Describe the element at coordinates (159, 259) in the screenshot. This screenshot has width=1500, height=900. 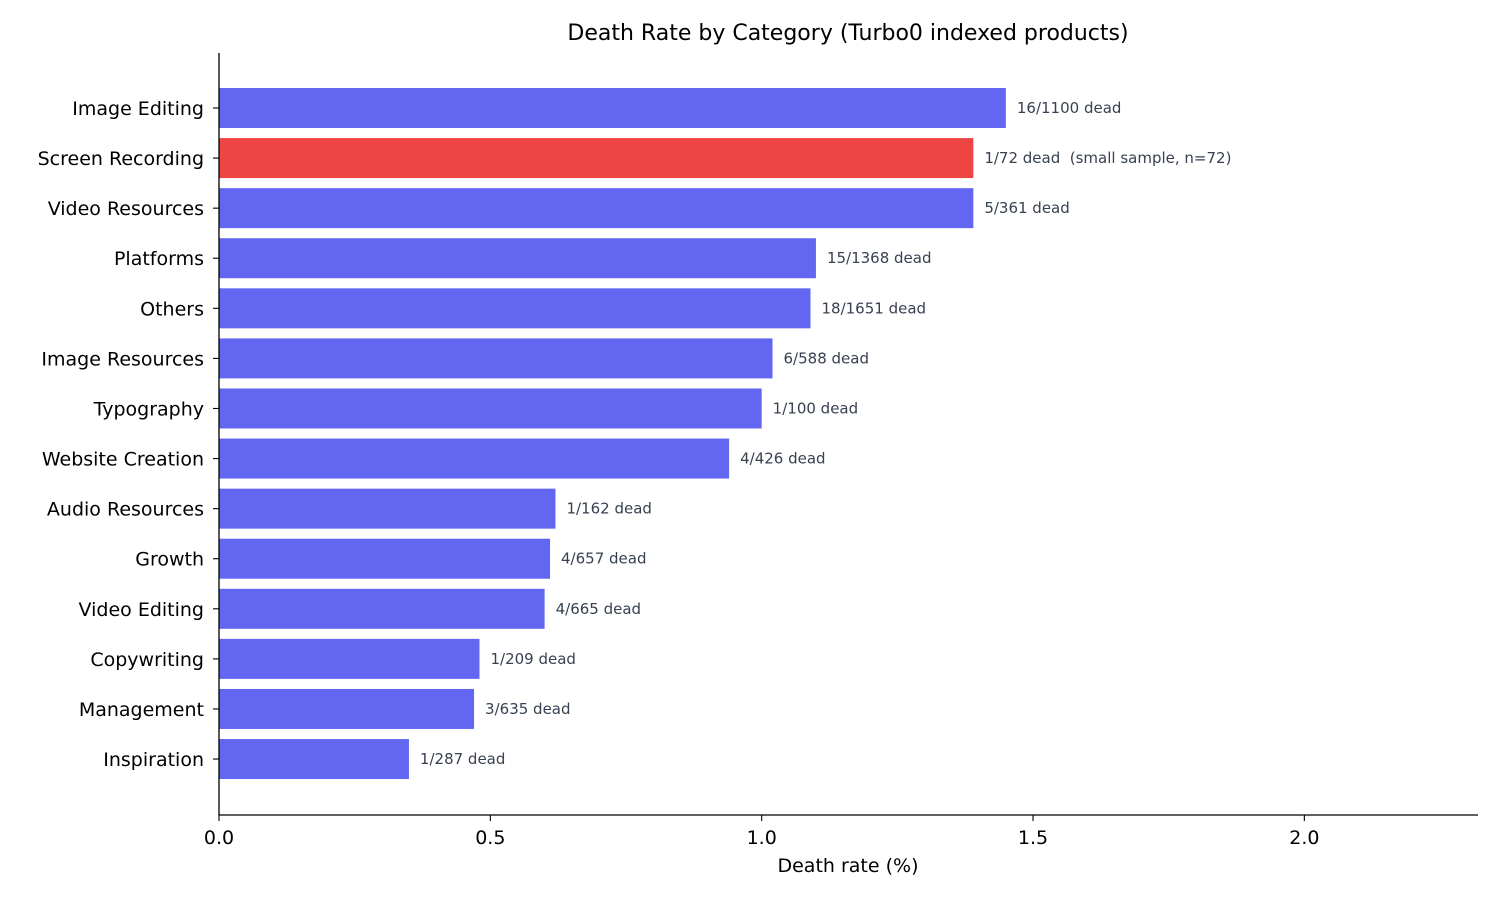
I see `category-label: Platforms` at that location.